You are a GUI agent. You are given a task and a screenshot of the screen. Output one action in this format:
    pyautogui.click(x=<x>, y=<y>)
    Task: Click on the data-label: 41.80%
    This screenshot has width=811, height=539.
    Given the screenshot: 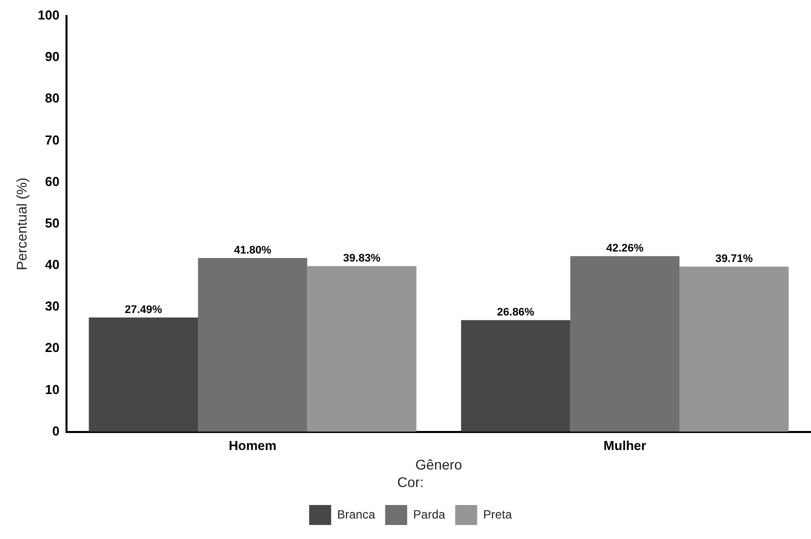 What is the action you would take?
    pyautogui.click(x=253, y=250)
    